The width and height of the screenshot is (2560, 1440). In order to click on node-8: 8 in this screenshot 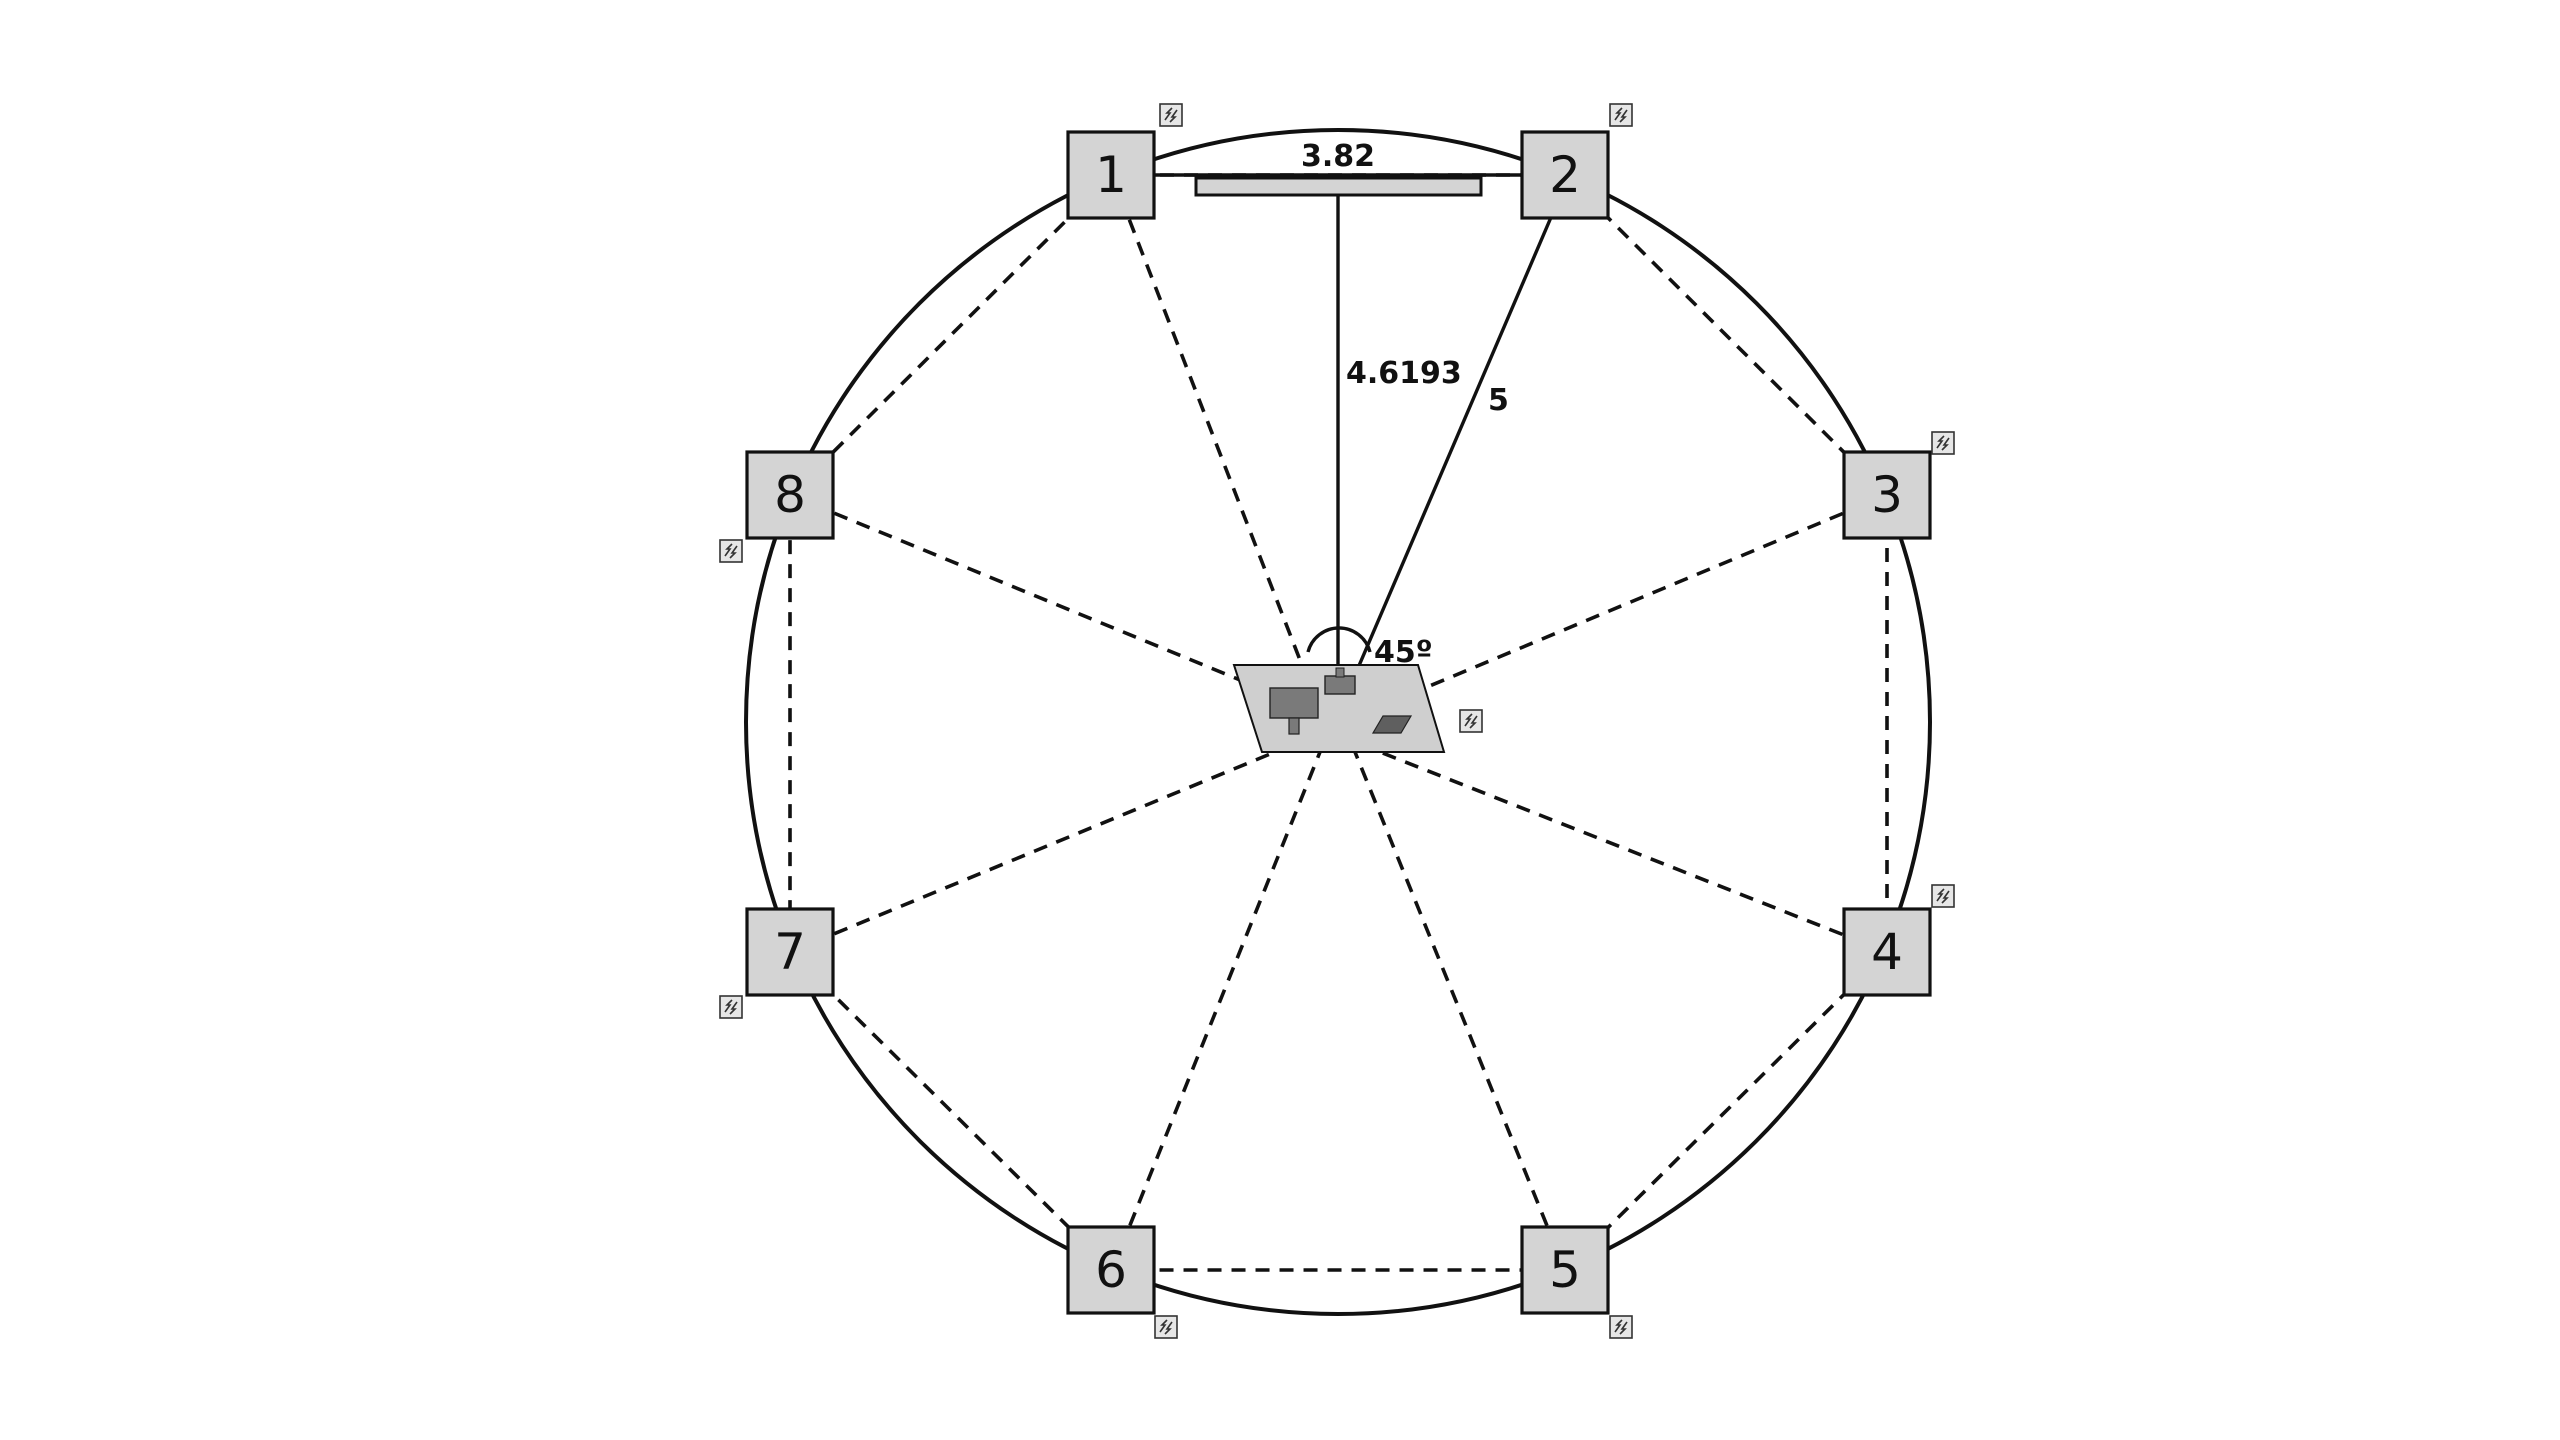, I will do `click(790, 495)`.